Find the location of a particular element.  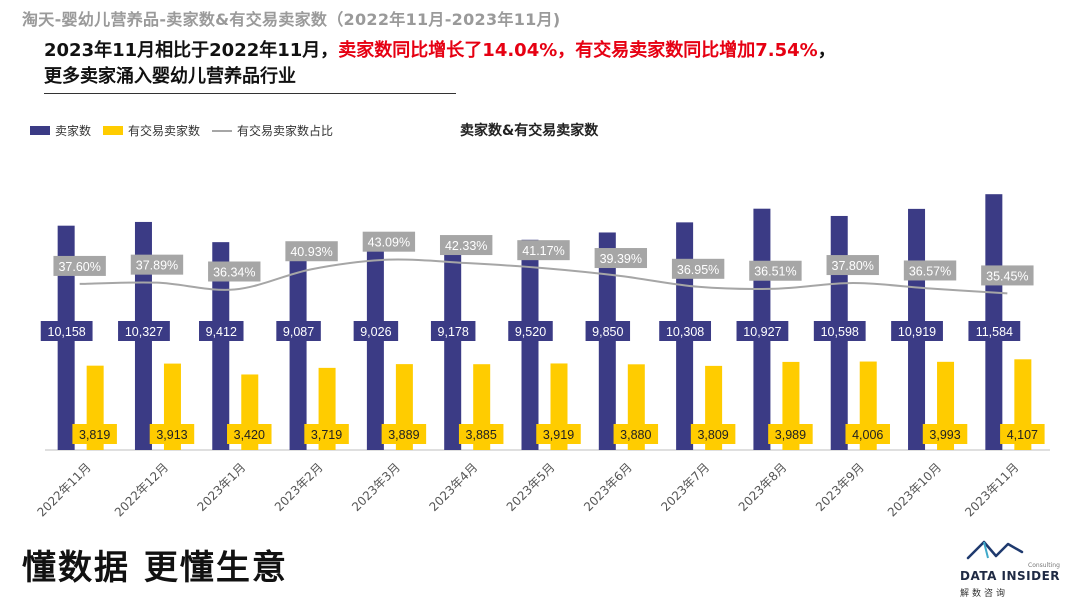

data-label-trading-sellers: 3,809 is located at coordinates (712, 435).